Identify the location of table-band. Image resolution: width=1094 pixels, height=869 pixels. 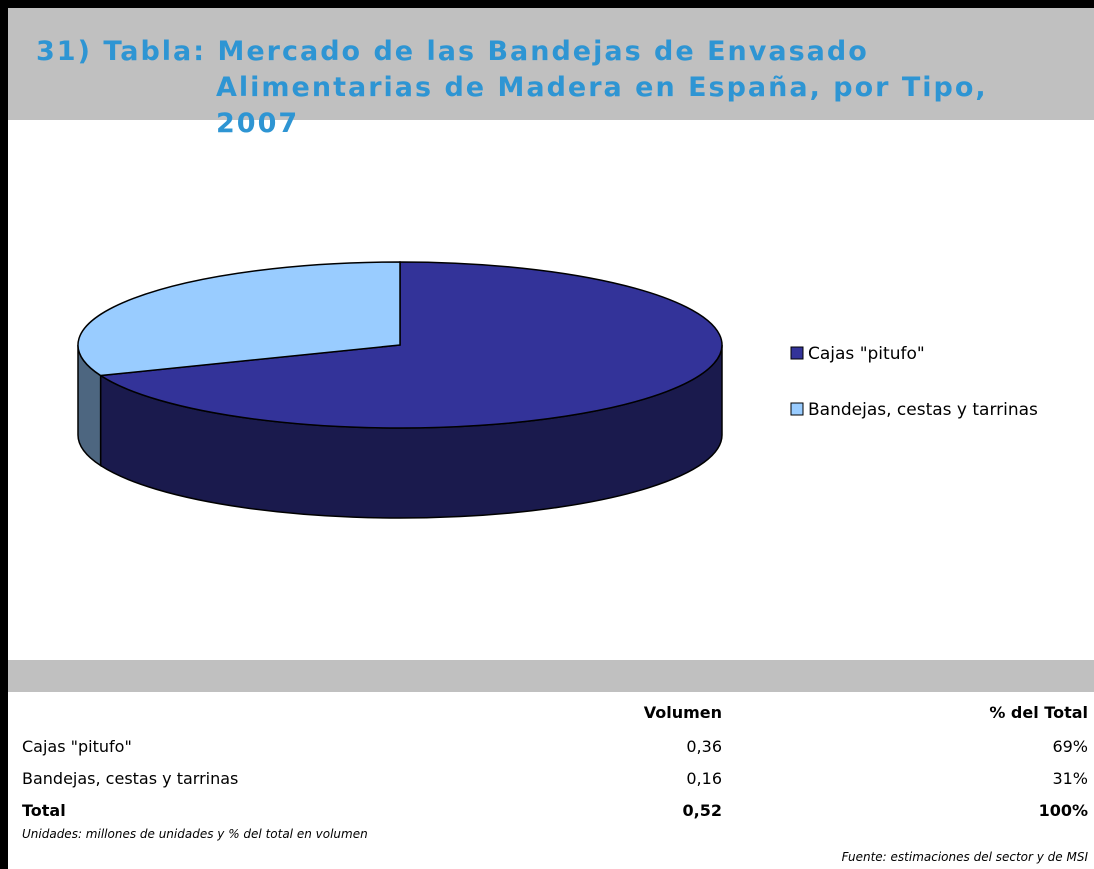
(551, 676).